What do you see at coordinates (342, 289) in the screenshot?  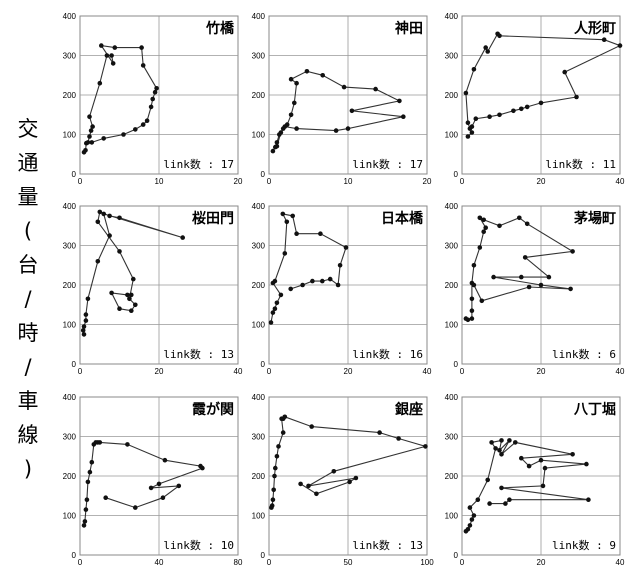 I see `chart-panel: 0 100 200 300 400 0 20 40 日本橋 link数 : 16` at bounding box center [342, 289].